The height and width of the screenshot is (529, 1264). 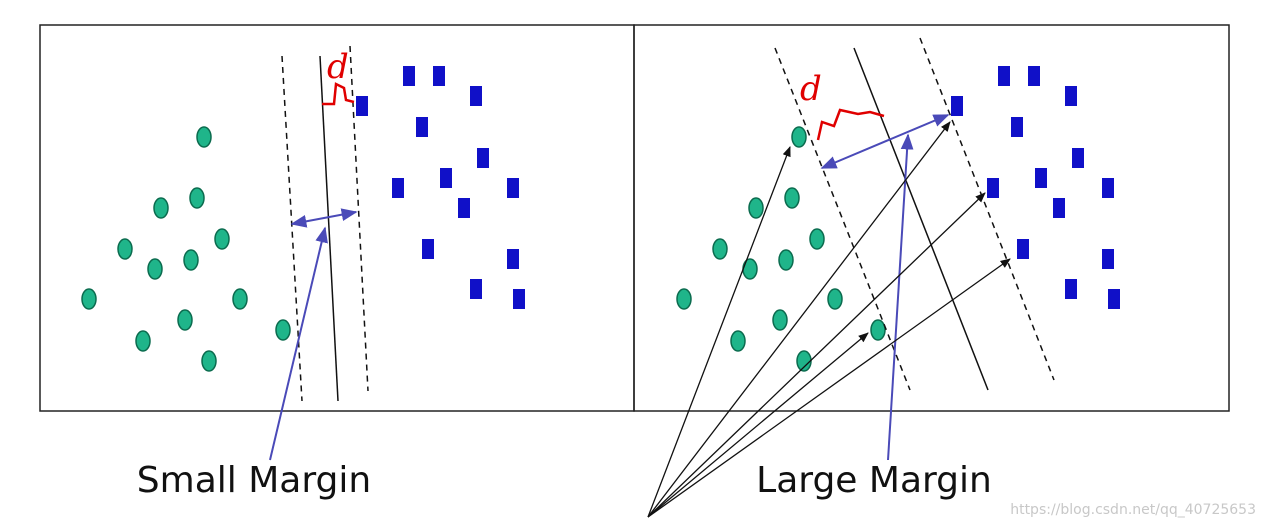 I want to click on panel-label: Large Margin, so click(x=874, y=480).